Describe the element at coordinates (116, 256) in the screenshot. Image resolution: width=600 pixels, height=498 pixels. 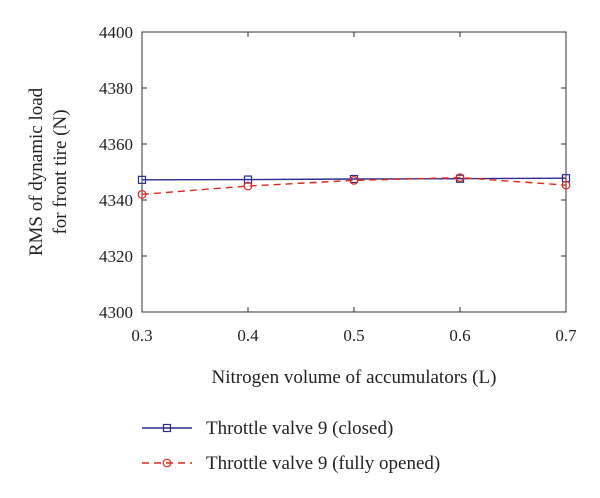
I see `y-tick-label: 4320` at that location.